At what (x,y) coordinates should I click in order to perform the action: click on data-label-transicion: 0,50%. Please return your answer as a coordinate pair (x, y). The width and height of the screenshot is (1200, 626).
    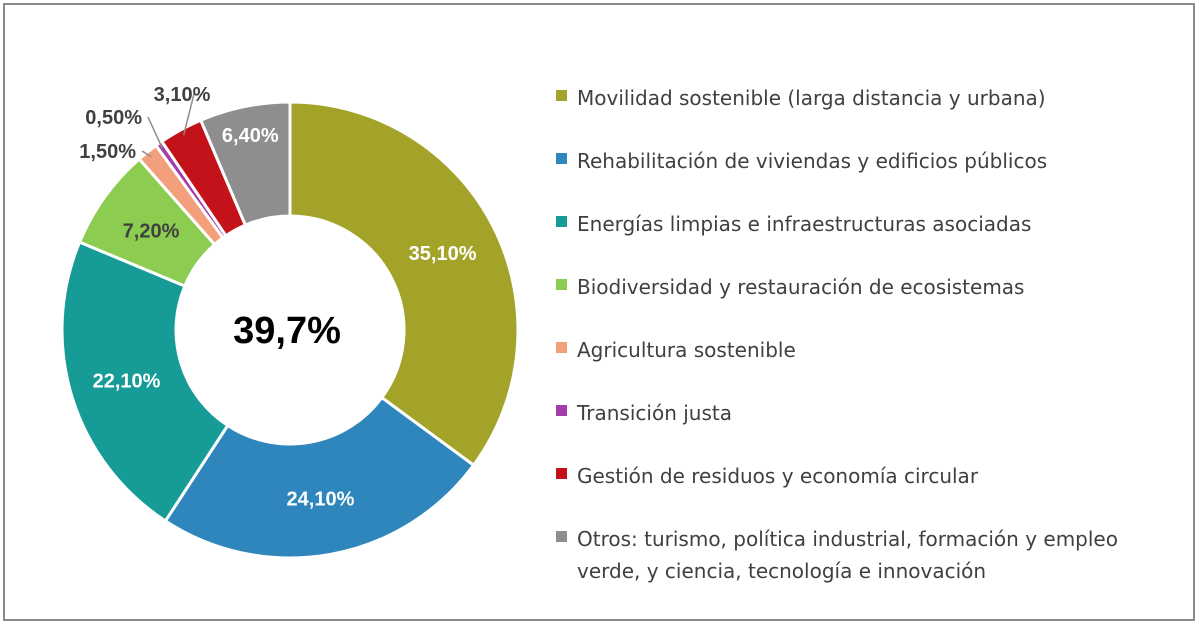
    Looking at the image, I should click on (113, 118).